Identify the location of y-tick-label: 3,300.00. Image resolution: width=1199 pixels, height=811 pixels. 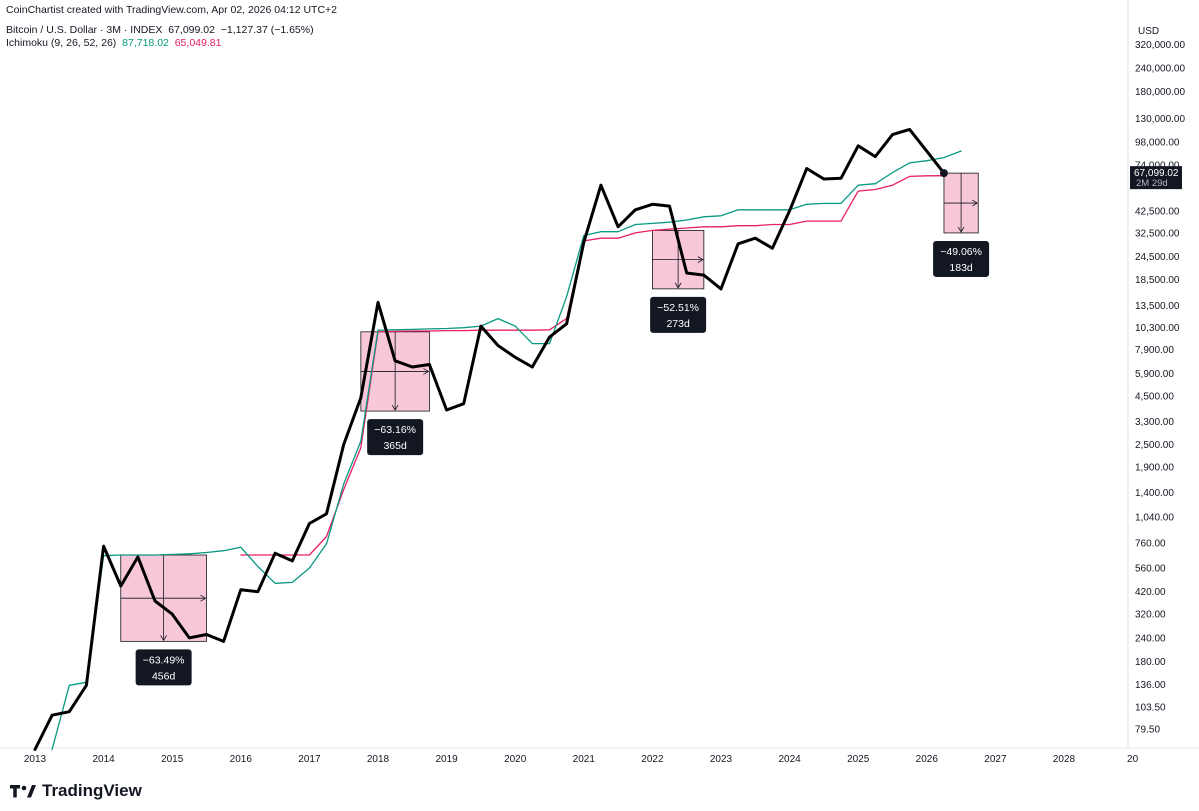
(1154, 422).